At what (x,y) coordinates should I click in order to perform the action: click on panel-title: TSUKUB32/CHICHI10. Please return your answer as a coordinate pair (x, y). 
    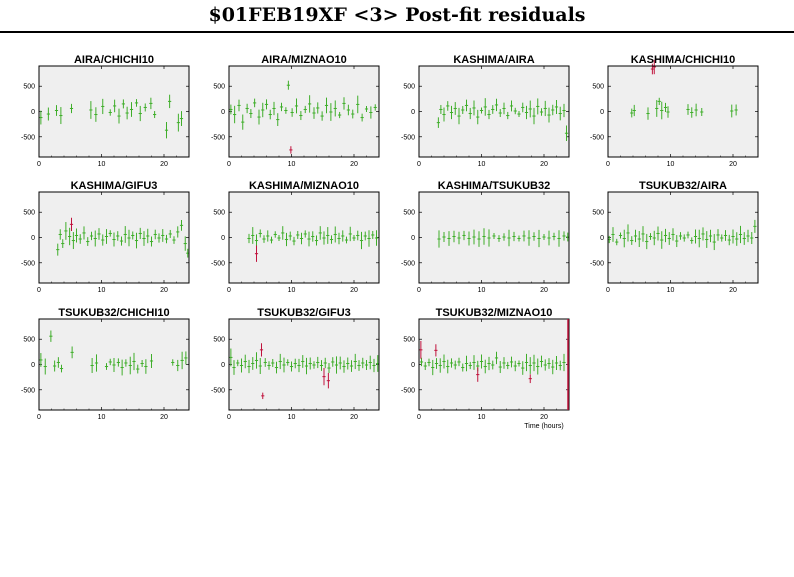
    Looking at the image, I should click on (113, 313).